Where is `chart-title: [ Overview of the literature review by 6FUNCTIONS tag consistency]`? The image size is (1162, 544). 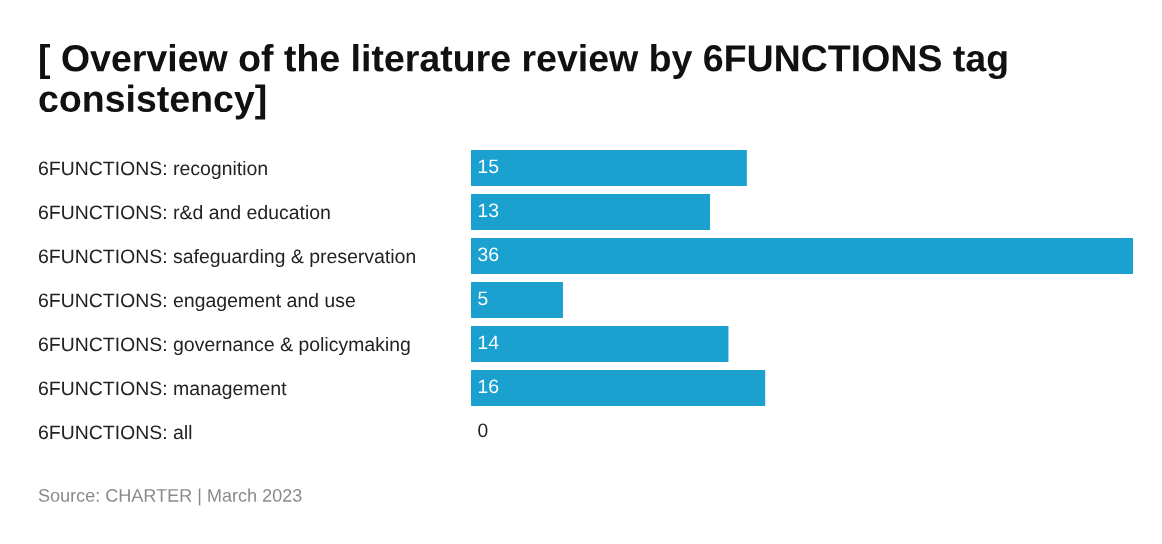 chart-title: [ Overview of the literature review by 6FUNCTIONS tag consistency] is located at coordinates (523, 82).